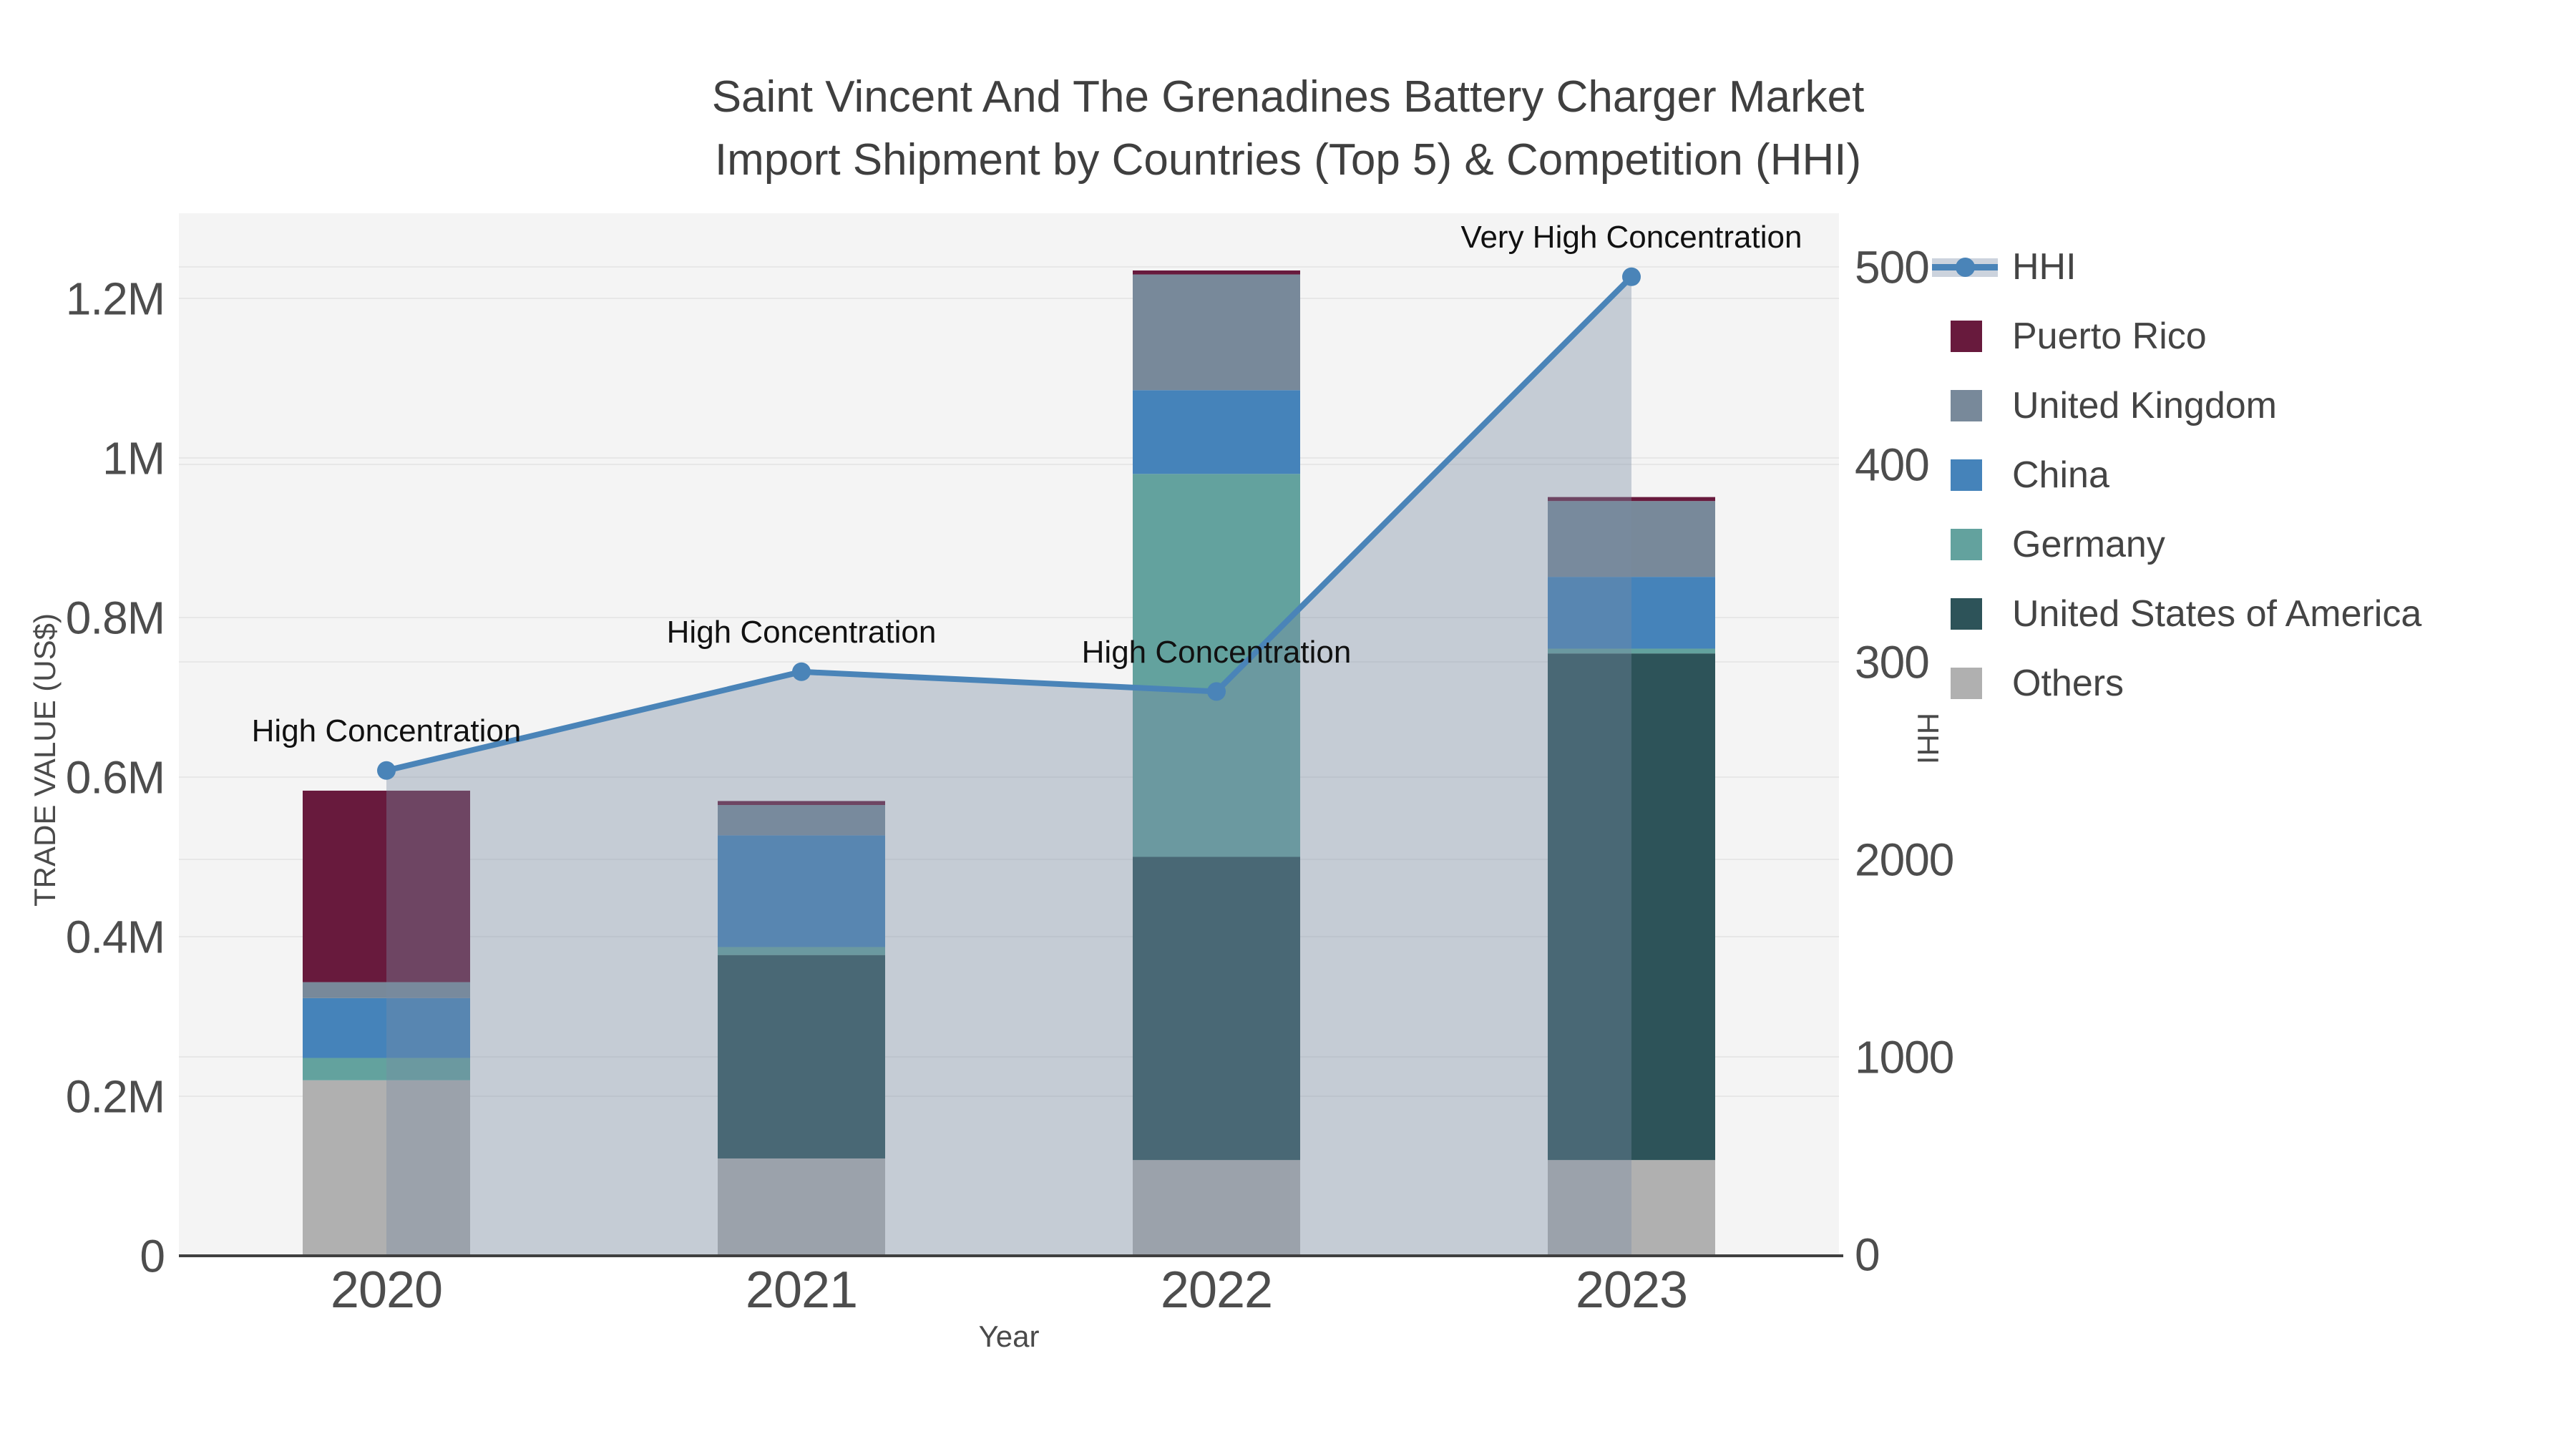 This screenshot has height=1449, width=2576. I want to click on hhi-marker-swatch-icon, so click(1965, 267).